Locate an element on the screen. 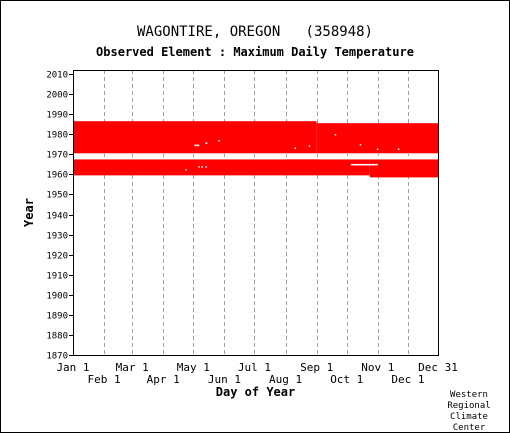 The image size is (510, 434). x-tick-label: Jul 1 is located at coordinates (254, 367).